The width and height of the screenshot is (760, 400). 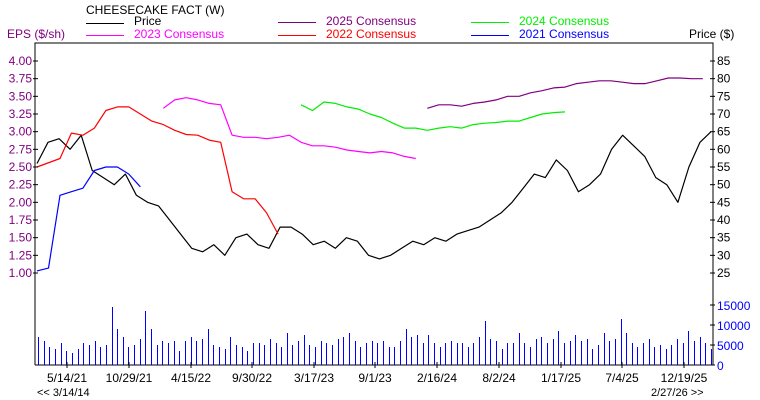 What do you see at coordinates (724, 238) in the screenshot?
I see `right-axis-label: 35` at bounding box center [724, 238].